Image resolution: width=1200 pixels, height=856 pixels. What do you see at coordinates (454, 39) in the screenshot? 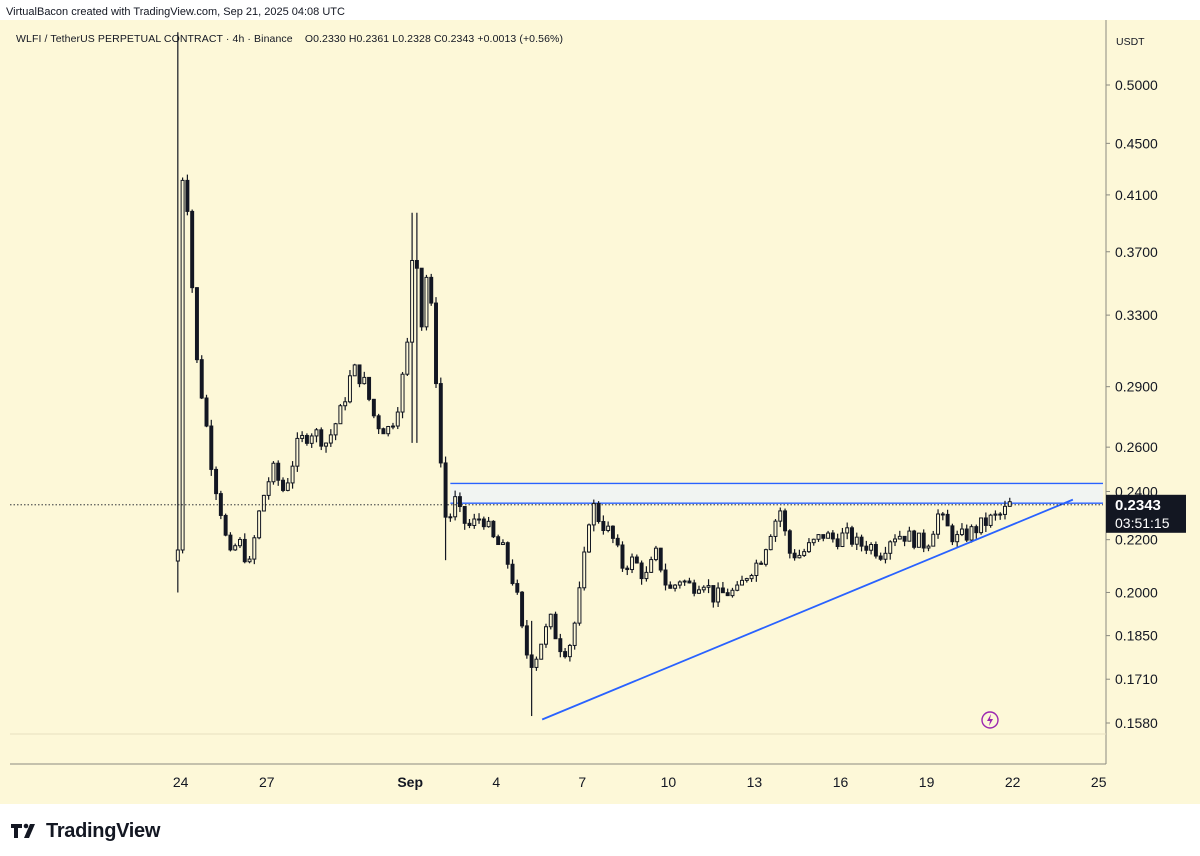
I see `legend-close: C0.2343` at bounding box center [454, 39].